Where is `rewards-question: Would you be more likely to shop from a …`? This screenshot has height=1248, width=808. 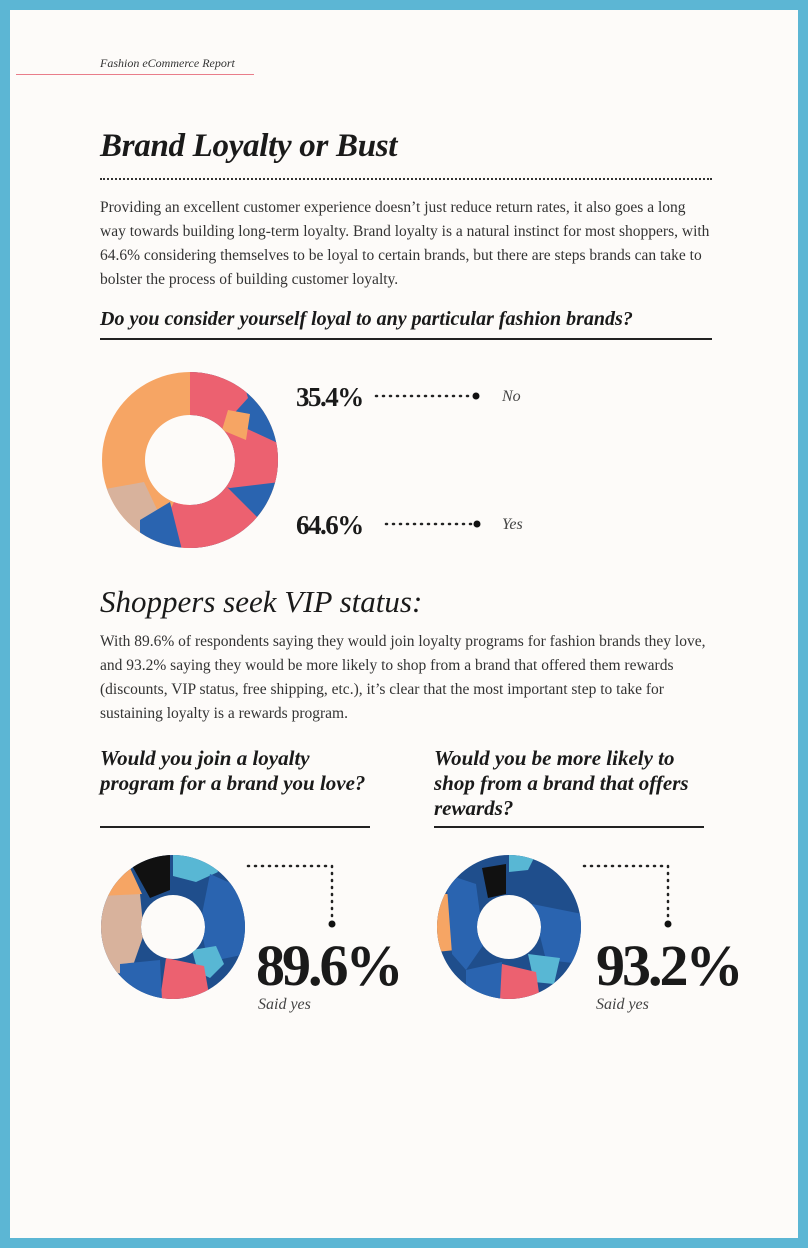
rewards-question: Would you be more likely to shop from a … is located at coordinates (561, 783).